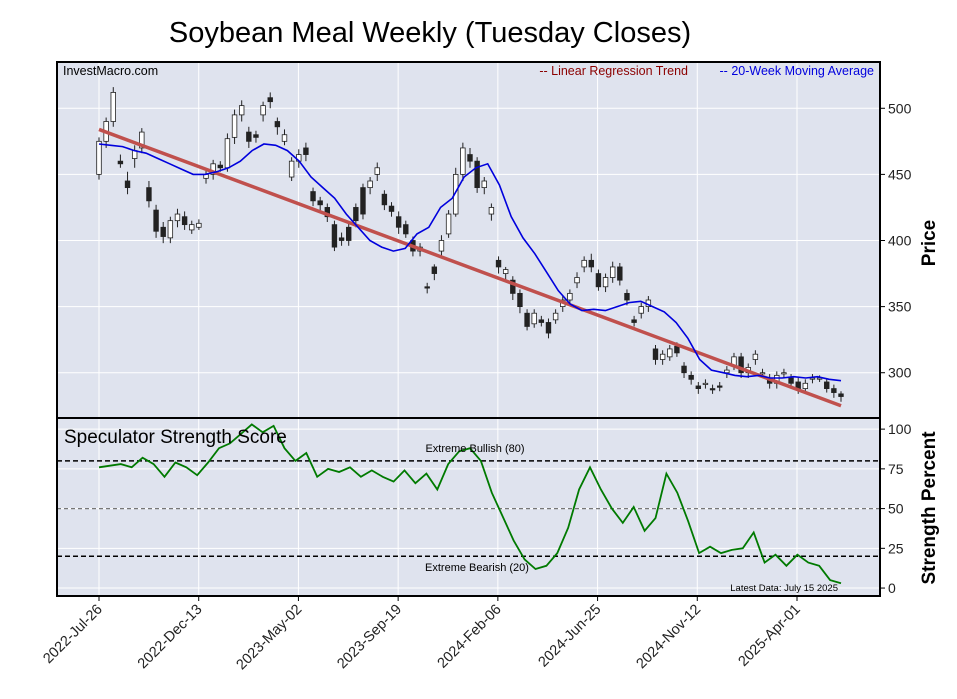  Describe the element at coordinates (900, 108) in the screenshot. I see `price-tick-label: 500` at that location.